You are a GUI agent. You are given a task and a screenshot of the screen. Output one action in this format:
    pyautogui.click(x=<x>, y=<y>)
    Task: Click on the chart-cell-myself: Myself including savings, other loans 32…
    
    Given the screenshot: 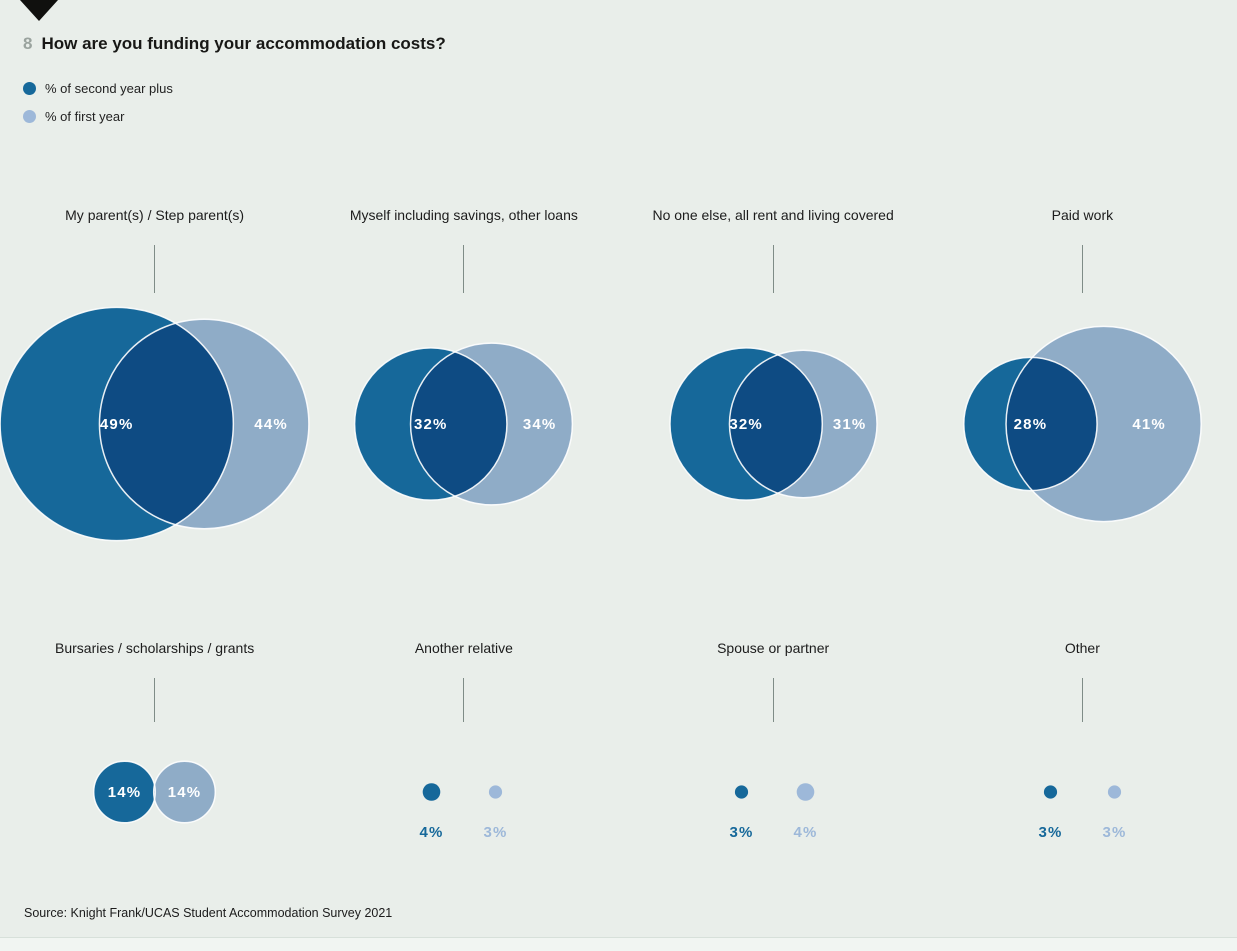 What is the action you would take?
    pyautogui.click(x=463, y=374)
    